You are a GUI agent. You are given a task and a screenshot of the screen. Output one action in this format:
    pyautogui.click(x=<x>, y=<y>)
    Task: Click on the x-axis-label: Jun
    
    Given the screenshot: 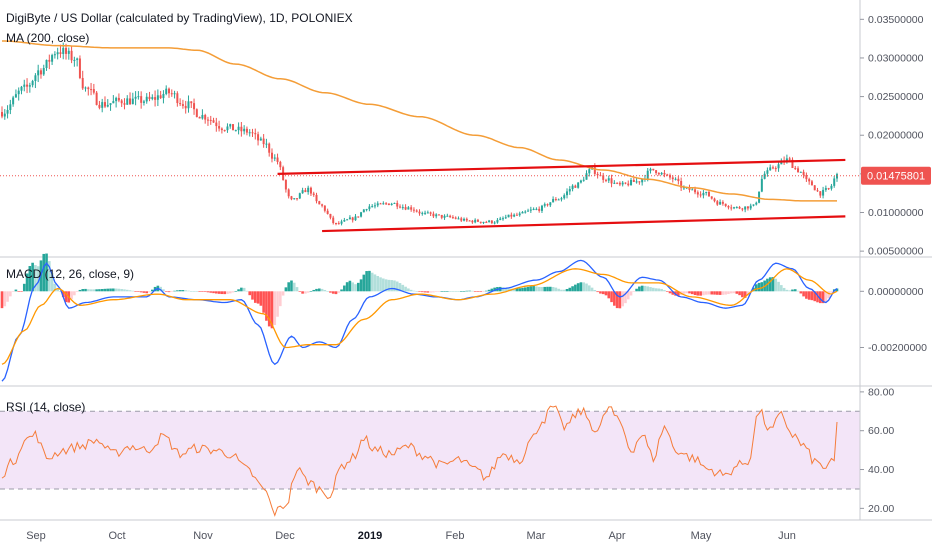 What is the action you would take?
    pyautogui.click(x=787, y=536)
    